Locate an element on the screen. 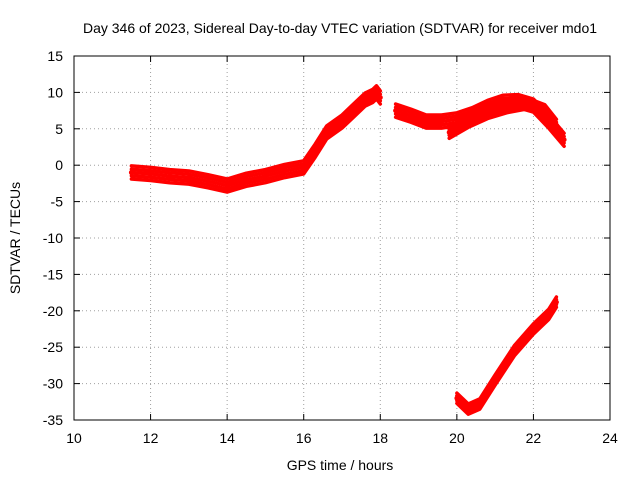 Image resolution: width=640 pixels, height=480 pixels. x-tick-label: 24 is located at coordinates (610, 438).